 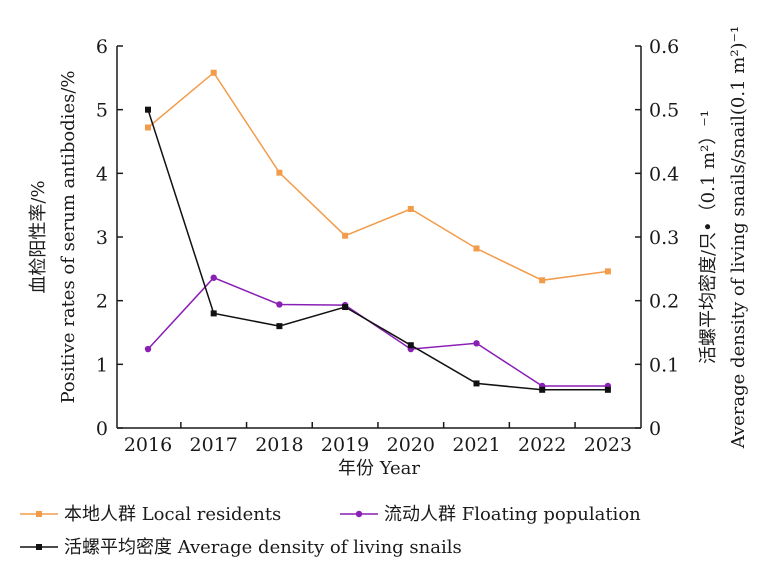 I want to click on right-y-tick-label: 0.3, so click(x=664, y=238).